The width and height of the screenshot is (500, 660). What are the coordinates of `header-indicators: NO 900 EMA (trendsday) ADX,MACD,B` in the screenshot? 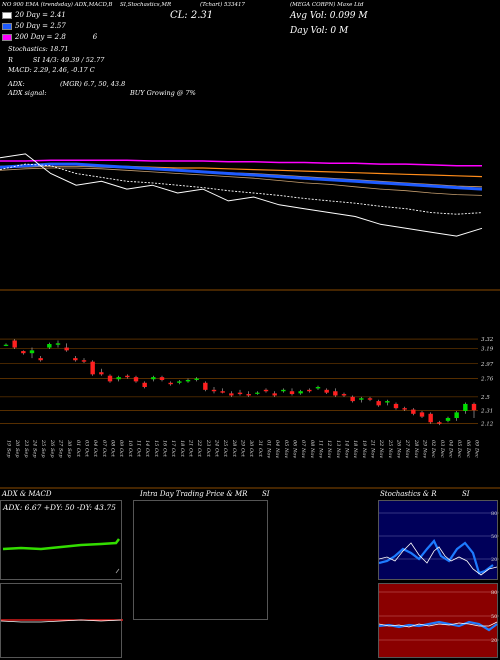 It's located at (57, 5).